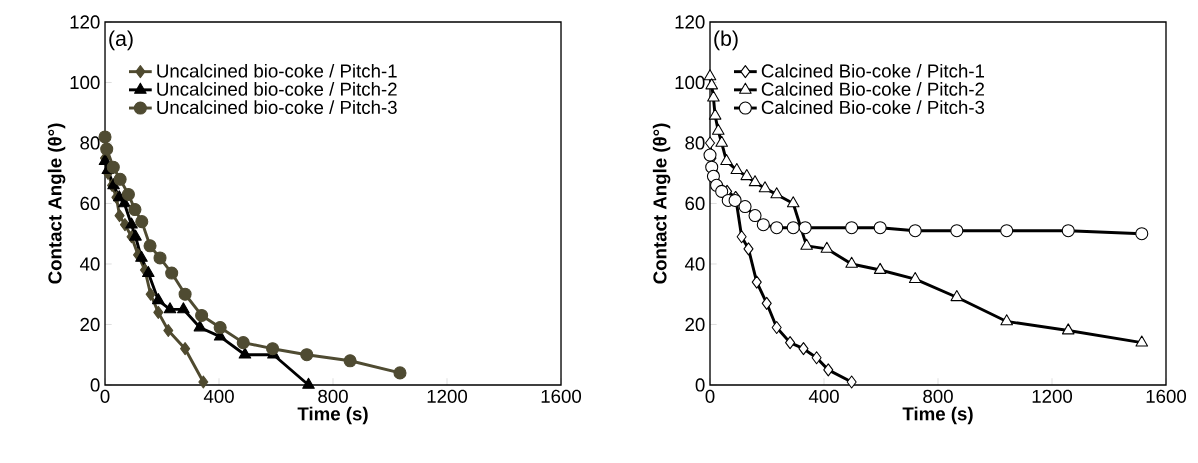  What do you see at coordinates (726, 40) in the screenshot?
I see `annotation: (b)` at bounding box center [726, 40].